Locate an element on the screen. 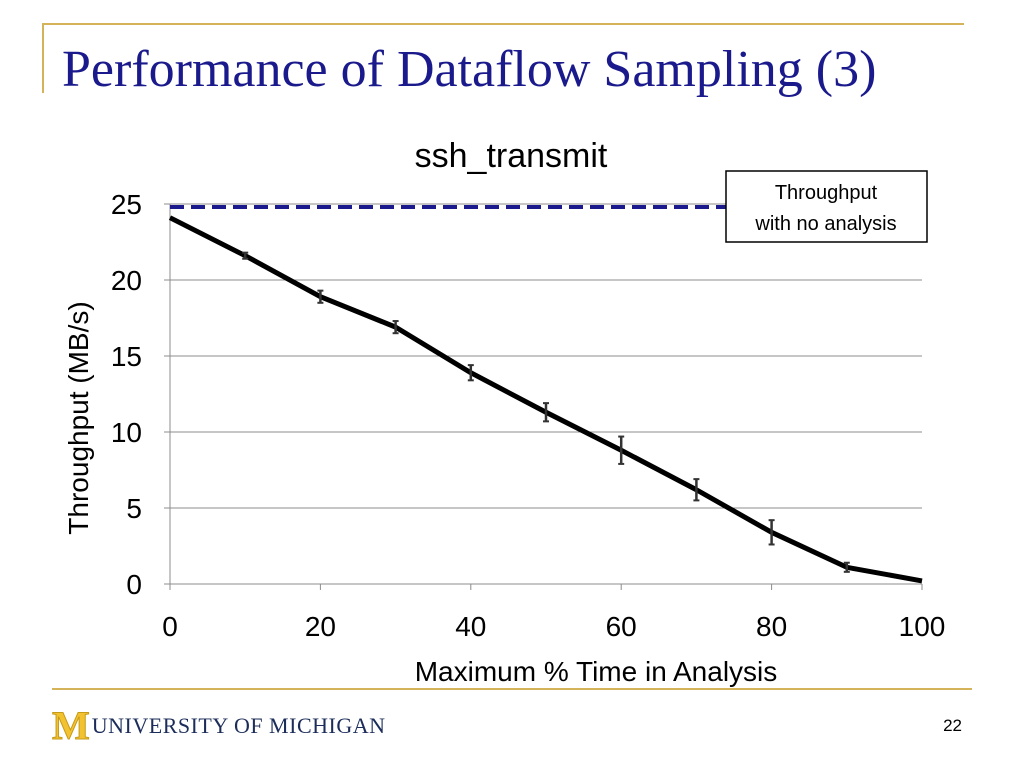  y-tick-label: 25 is located at coordinates (126, 204).